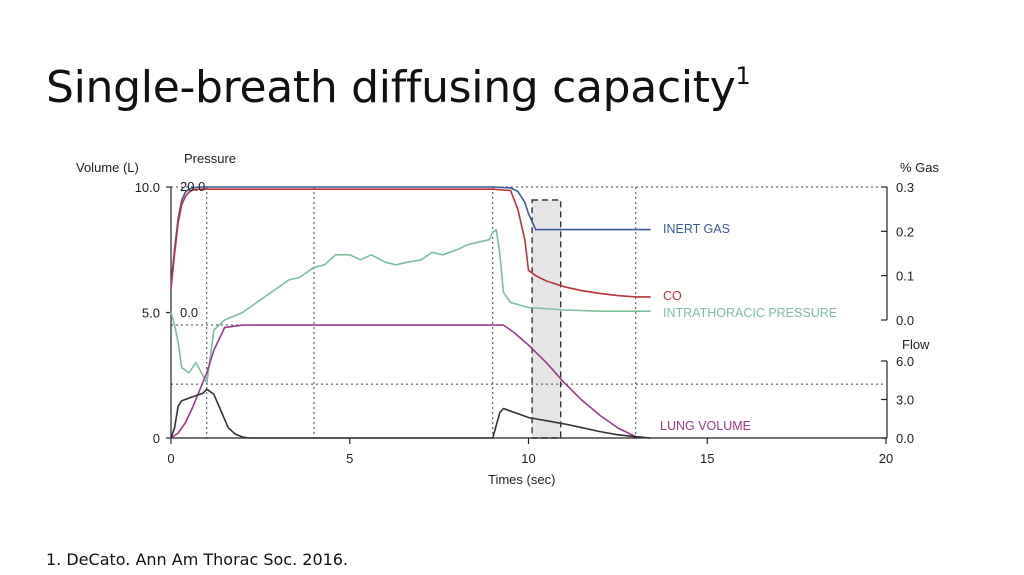 The width and height of the screenshot is (1024, 575). I want to click on gas-tick-label-3: 0.0, so click(905, 320).